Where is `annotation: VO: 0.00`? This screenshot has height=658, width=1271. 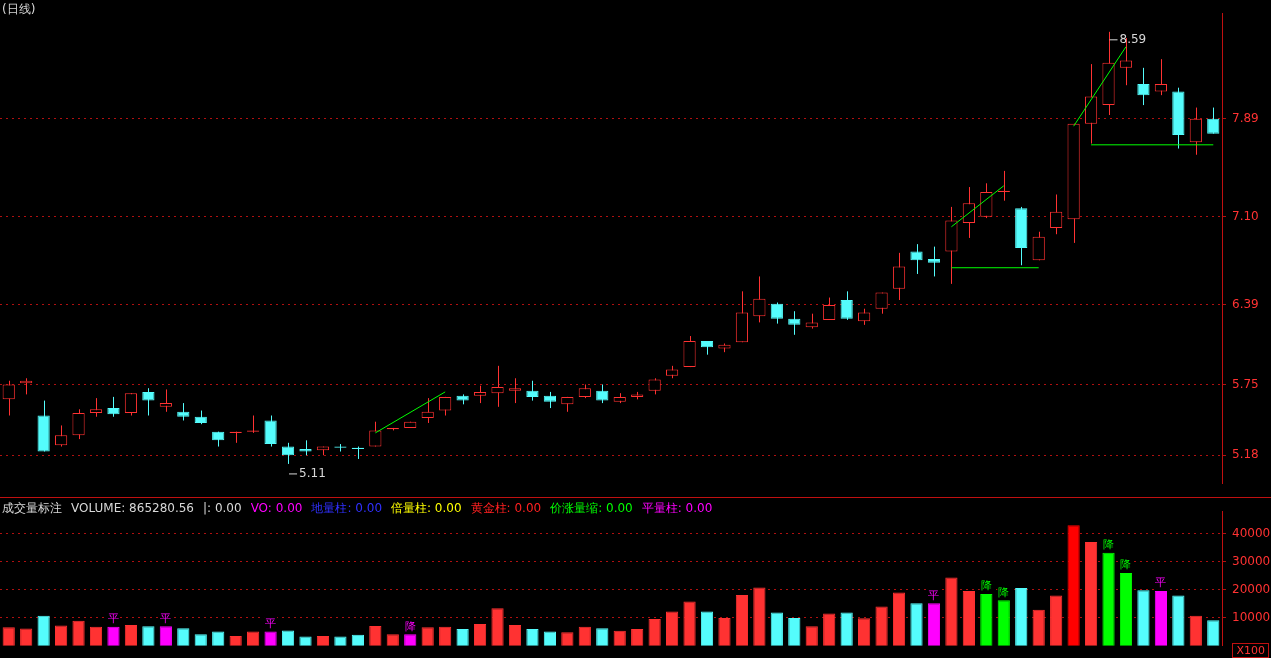 annotation: VO: 0.00 is located at coordinates (276, 508).